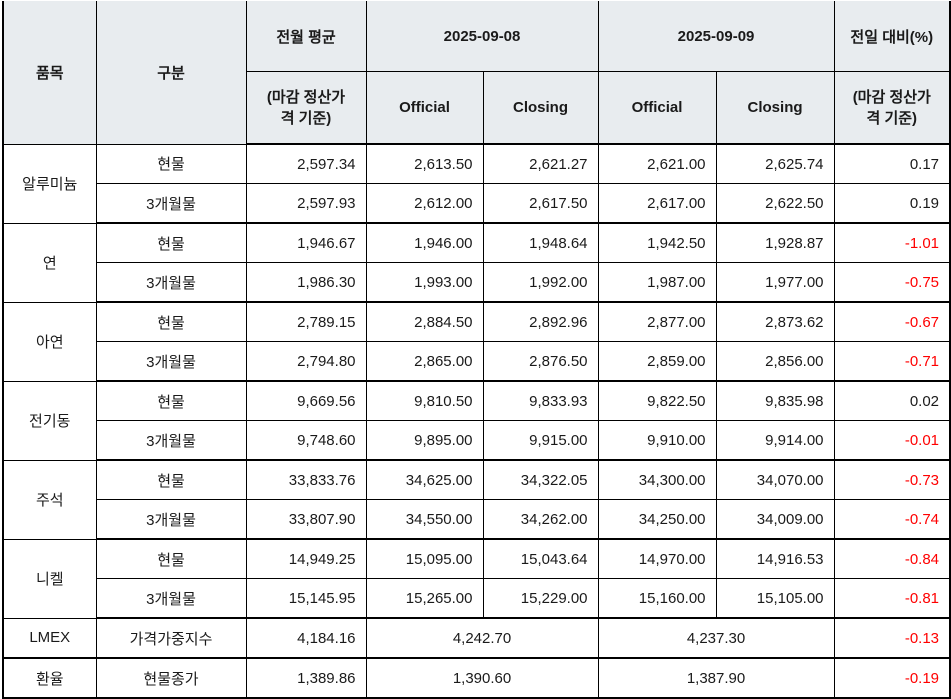 The width and height of the screenshot is (951, 699). What do you see at coordinates (540, 479) in the screenshot?
I see `d1-closing-cell: 34,322.05` at bounding box center [540, 479].